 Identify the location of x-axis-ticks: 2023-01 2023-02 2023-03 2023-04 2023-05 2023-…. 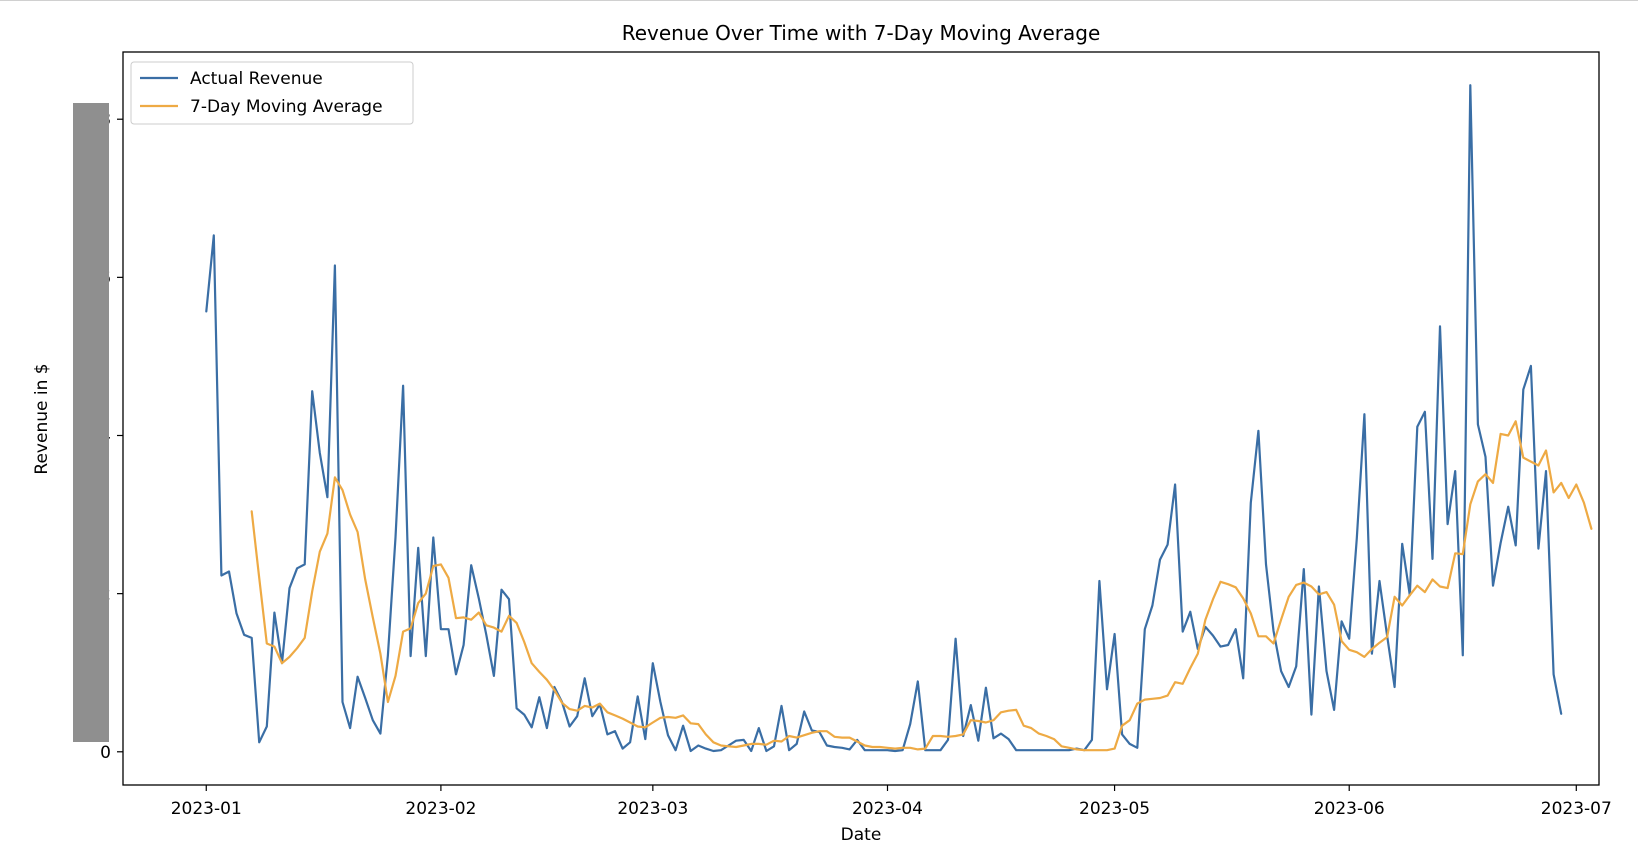
(891, 802).